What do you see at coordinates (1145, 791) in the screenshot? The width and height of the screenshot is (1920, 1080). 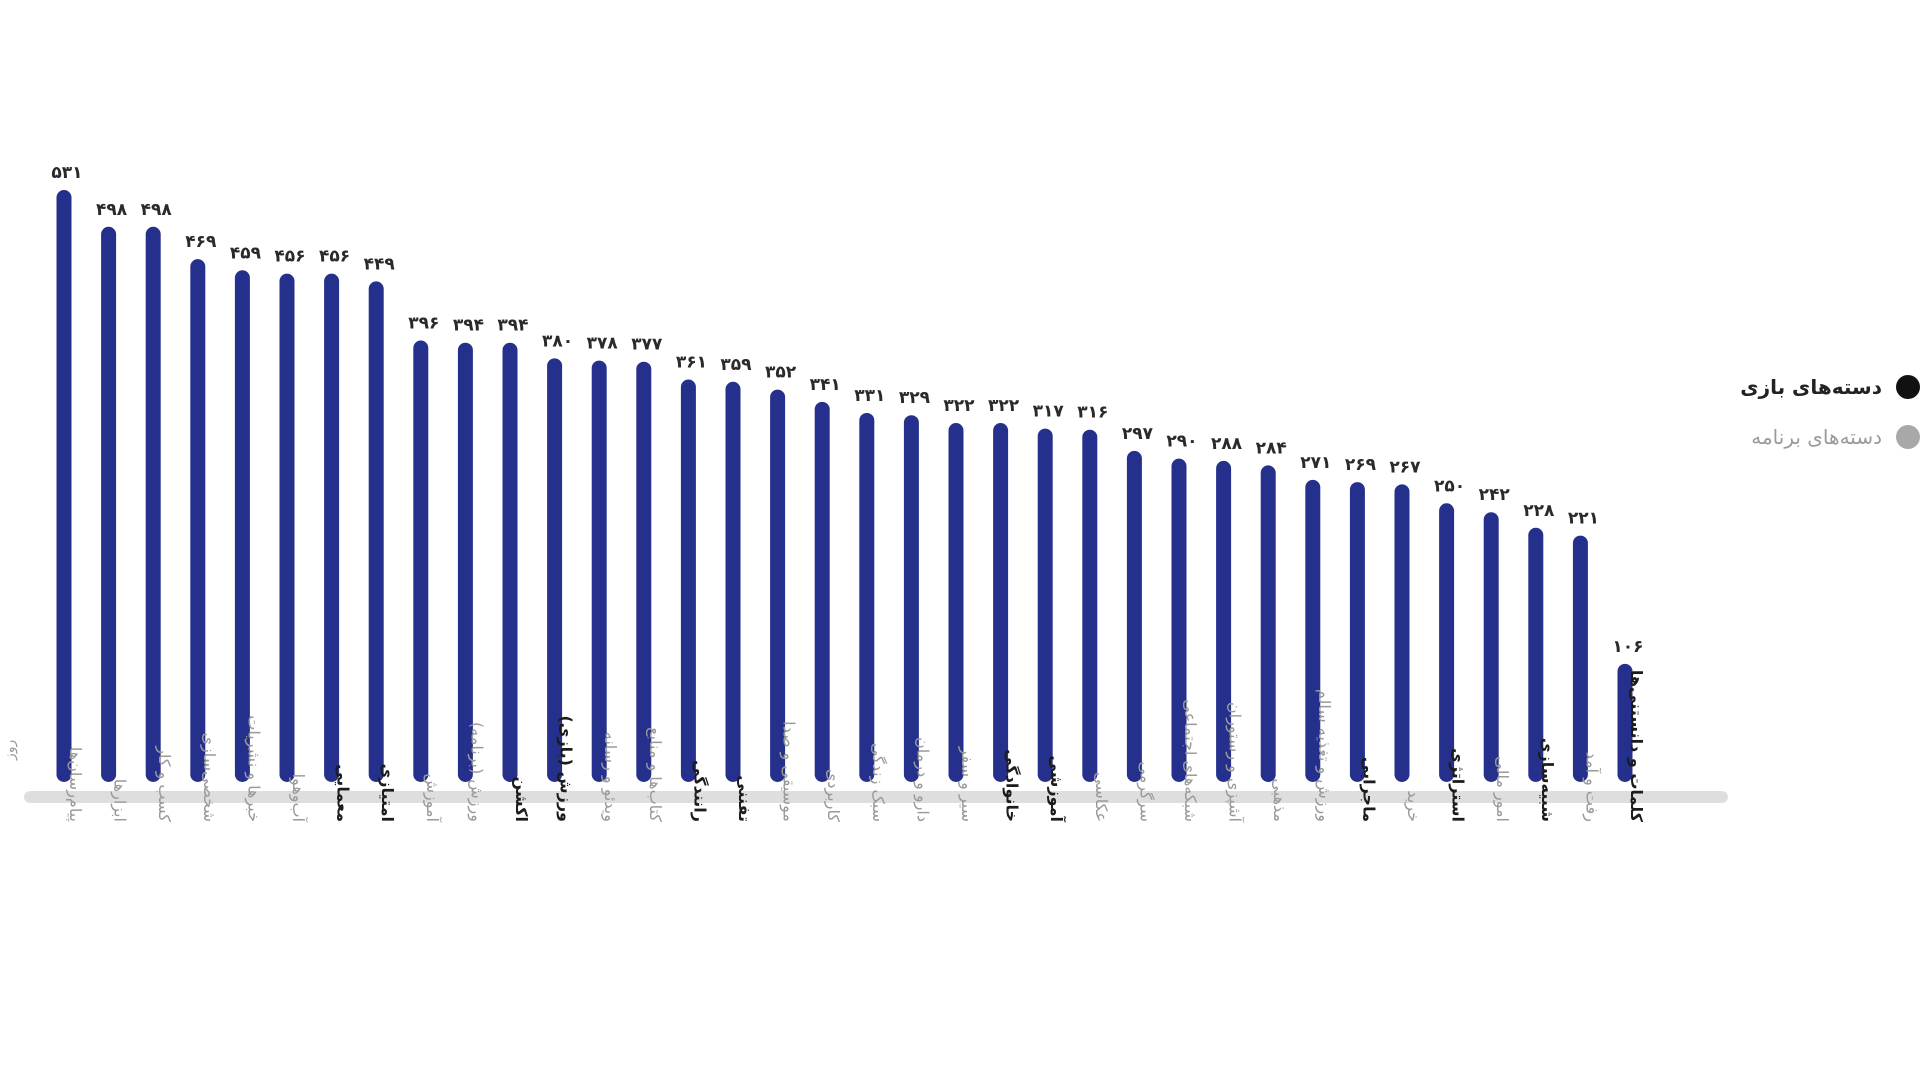 I see `category-label: سرگرمی` at bounding box center [1145, 791].